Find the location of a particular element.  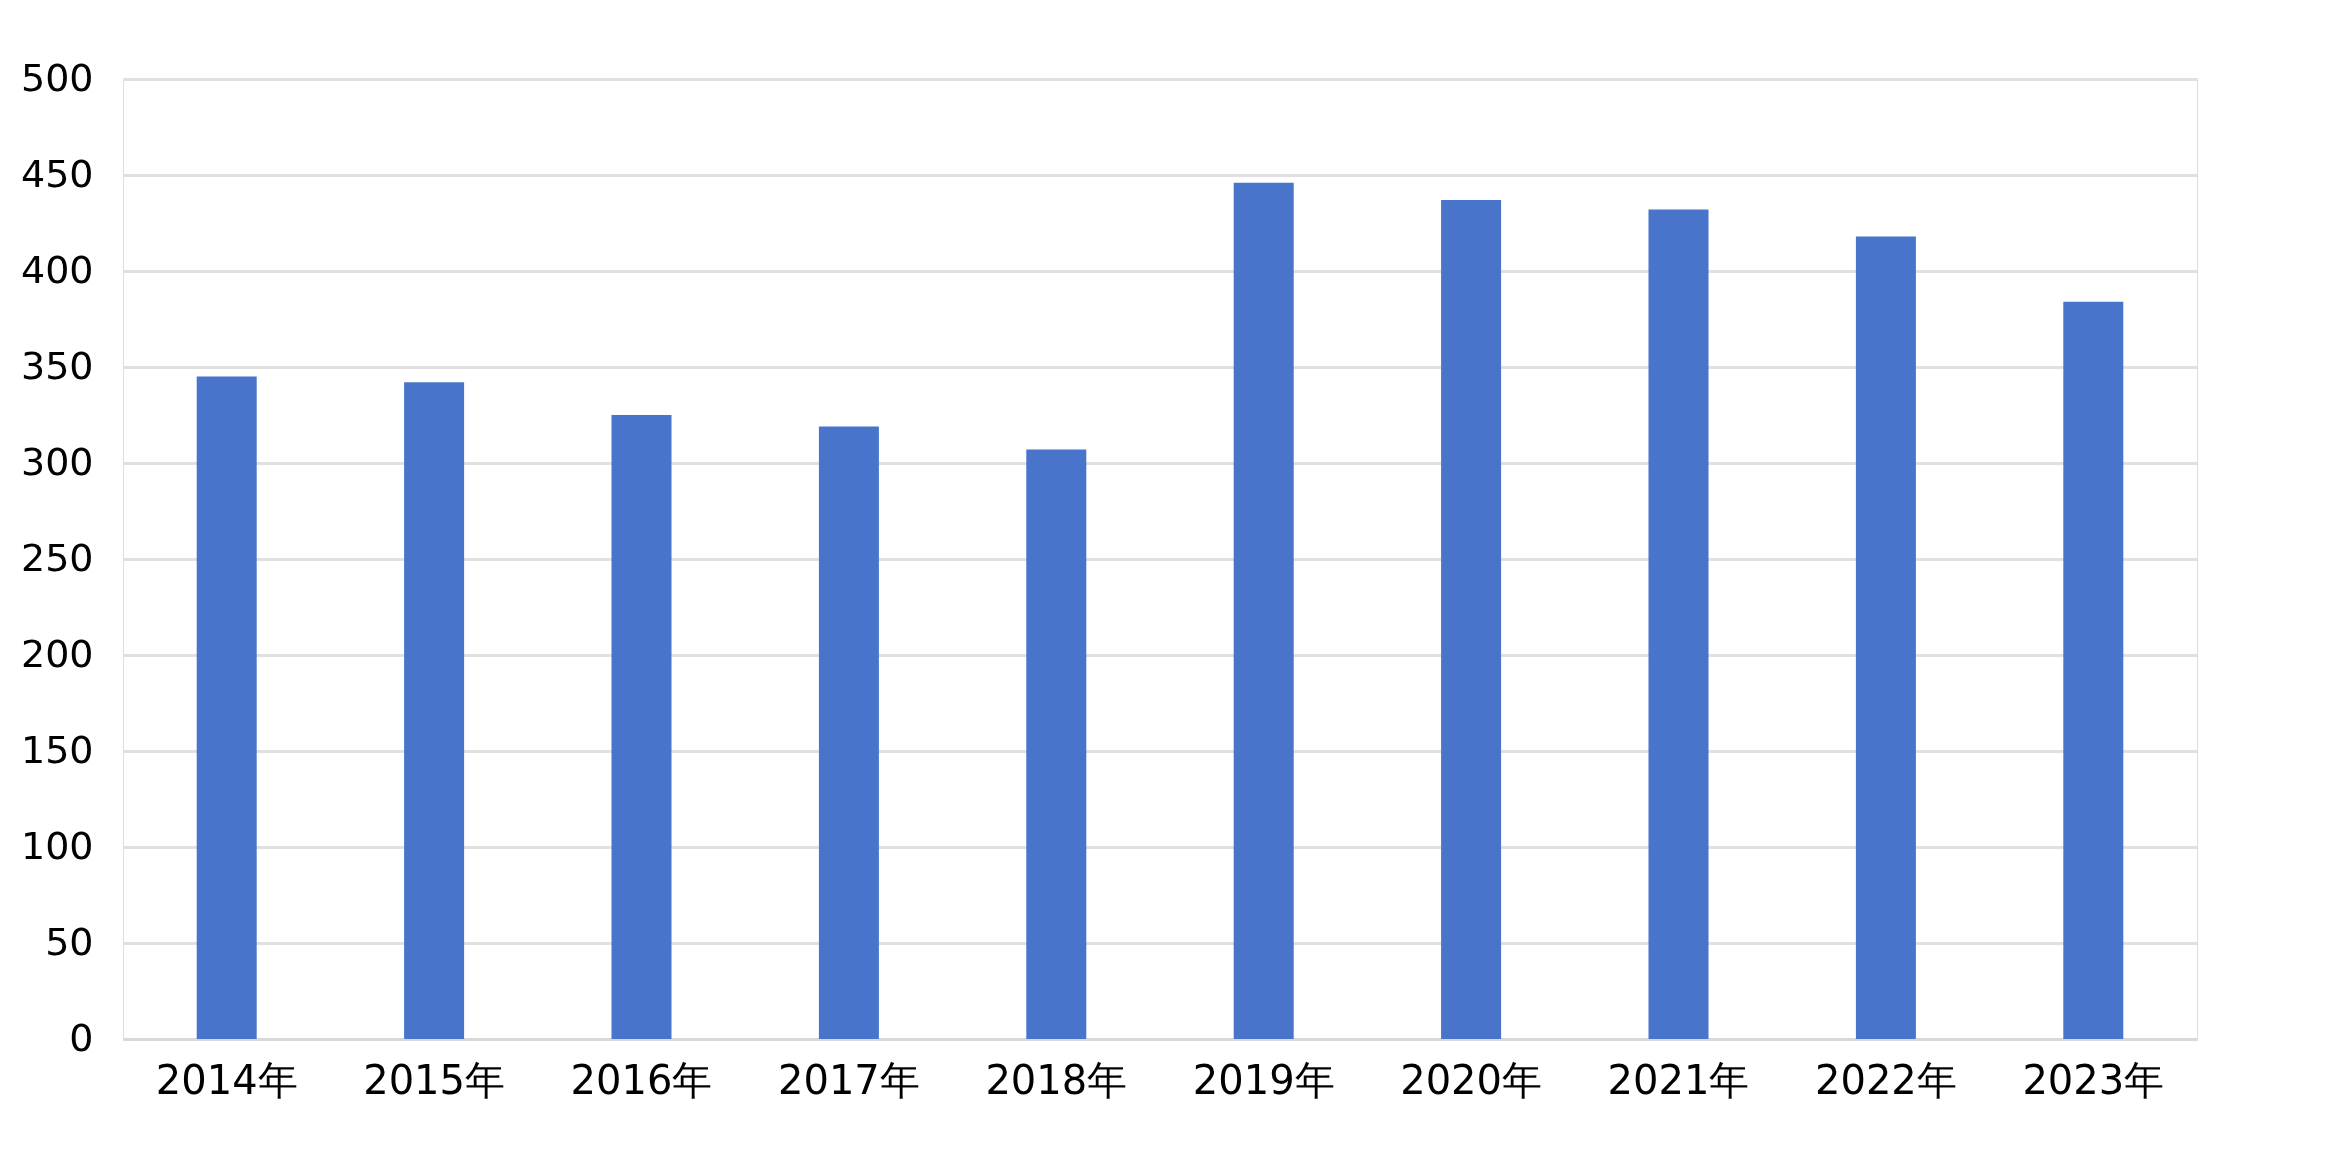

x-tick-label: 2017年 is located at coordinates (849, 1079).